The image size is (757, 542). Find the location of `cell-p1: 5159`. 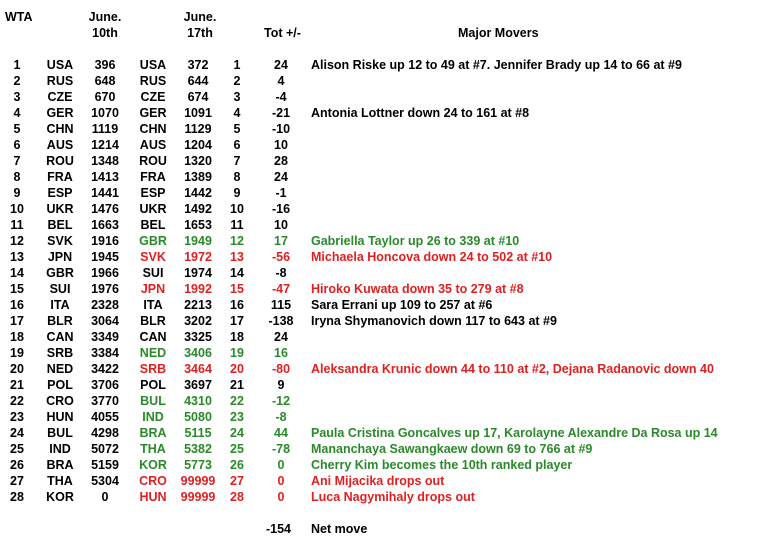

cell-p1: 5159 is located at coordinates (105, 465).